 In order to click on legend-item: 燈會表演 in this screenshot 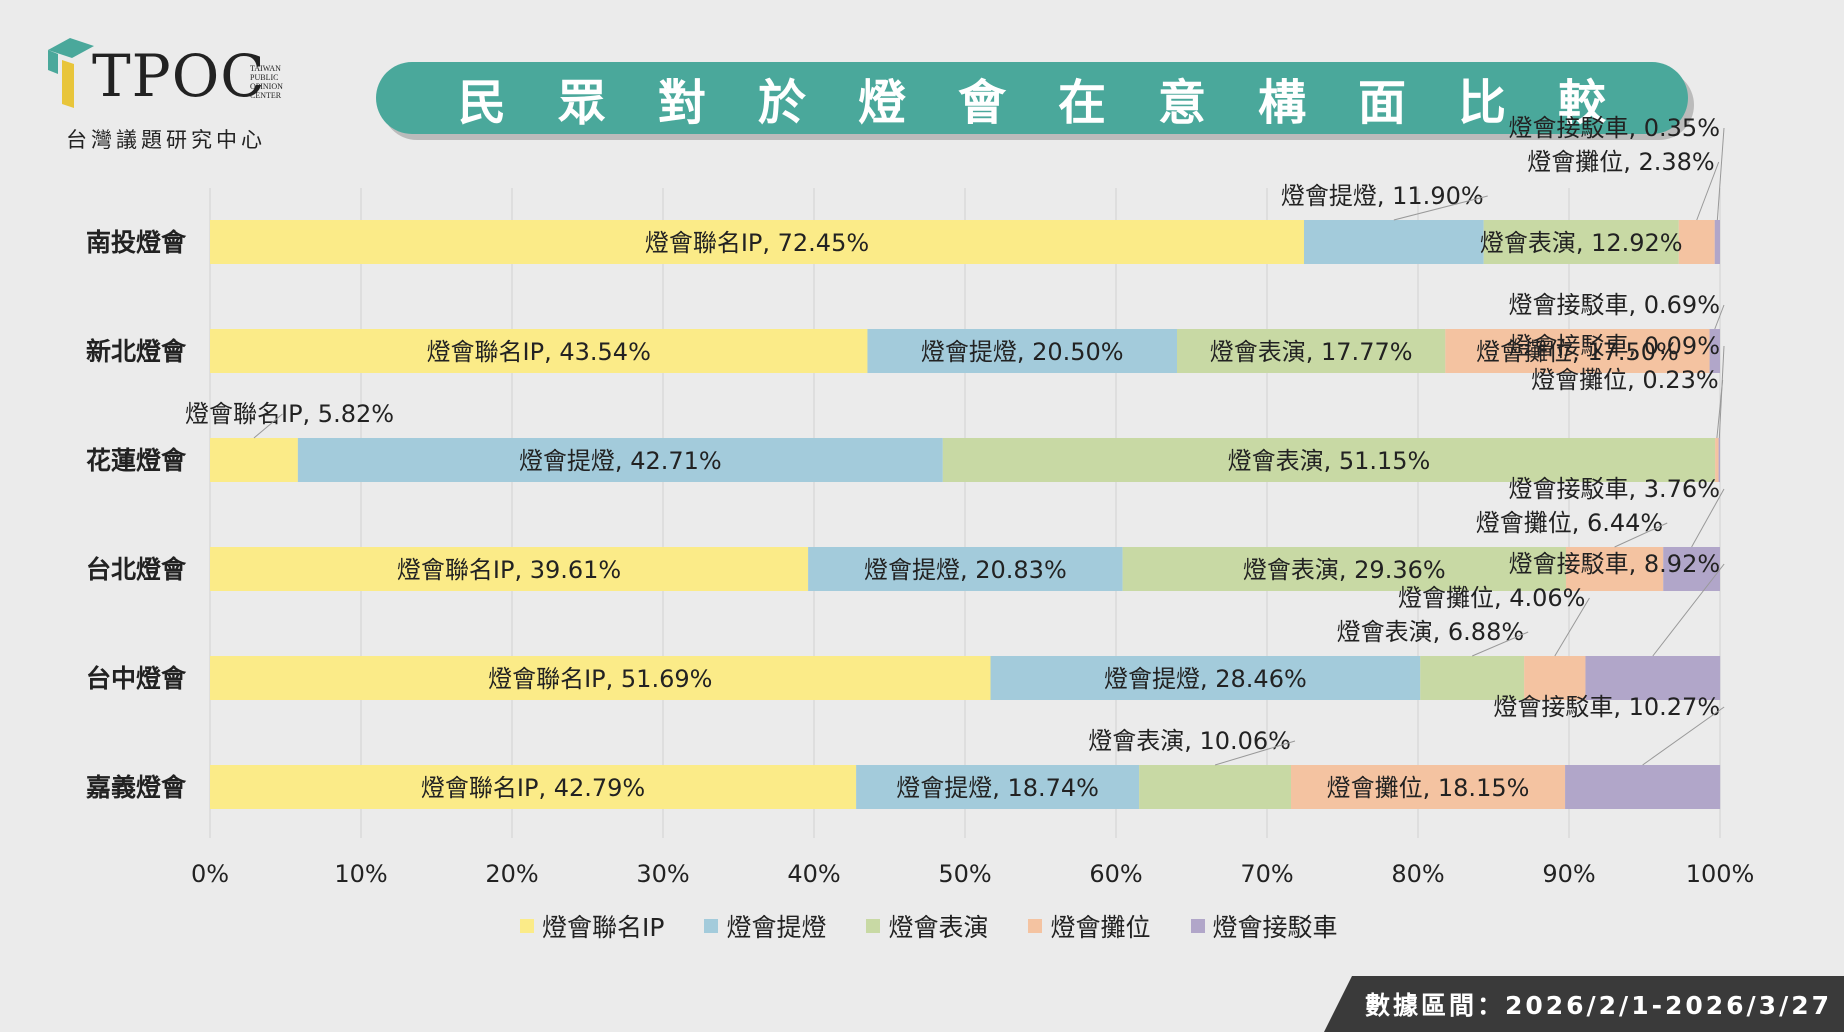, I will do `click(927, 926)`.